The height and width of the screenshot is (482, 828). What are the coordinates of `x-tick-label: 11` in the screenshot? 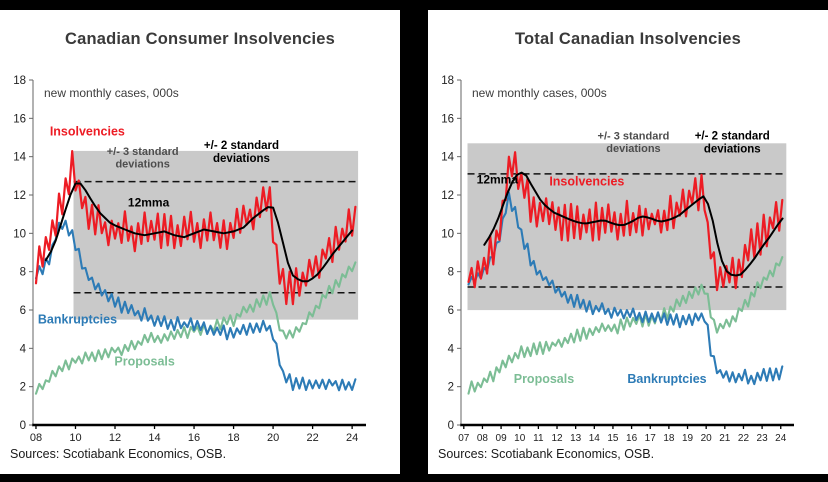 It's located at (538, 437).